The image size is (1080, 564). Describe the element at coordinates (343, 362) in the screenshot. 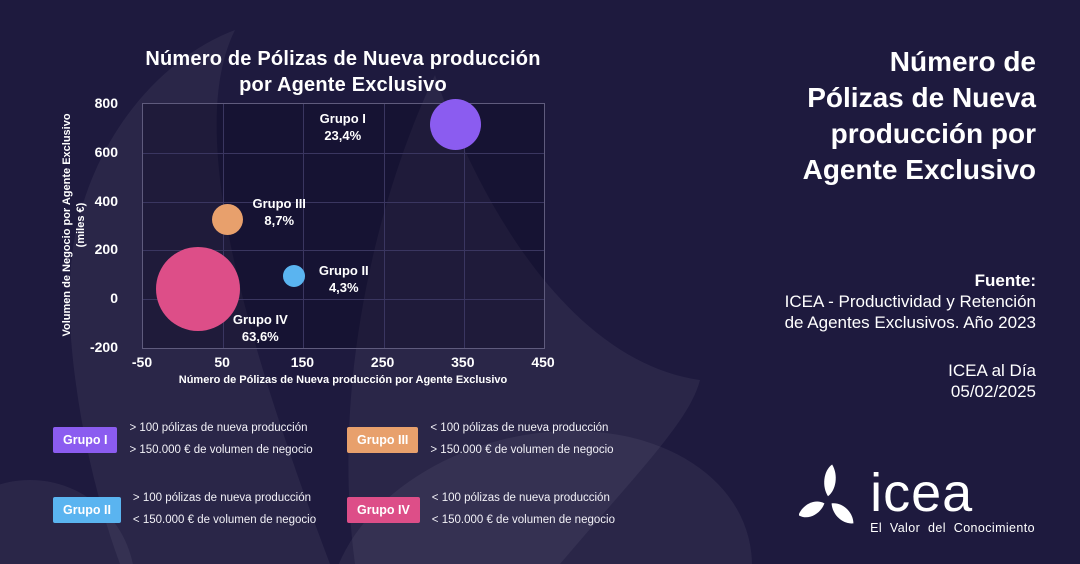

I see `x-axis-tick-labels: -50 50 150 250 350 450` at that location.